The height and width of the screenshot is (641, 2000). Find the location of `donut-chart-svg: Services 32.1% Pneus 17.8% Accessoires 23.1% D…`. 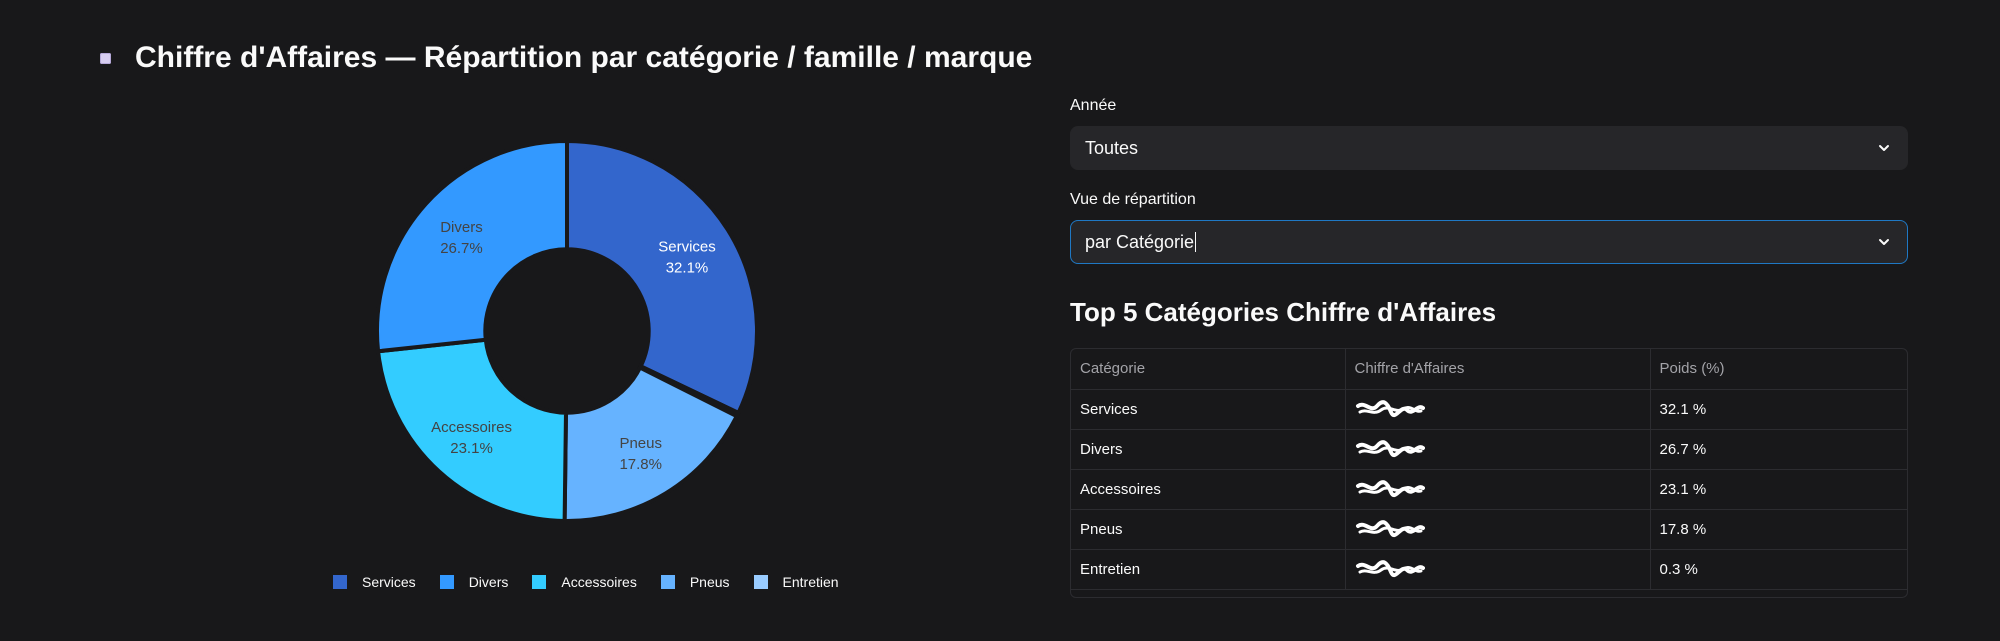

donut-chart-svg: Services 32.1% Pneus 17.8% Accessoires 23.1% D… is located at coordinates (567, 331).